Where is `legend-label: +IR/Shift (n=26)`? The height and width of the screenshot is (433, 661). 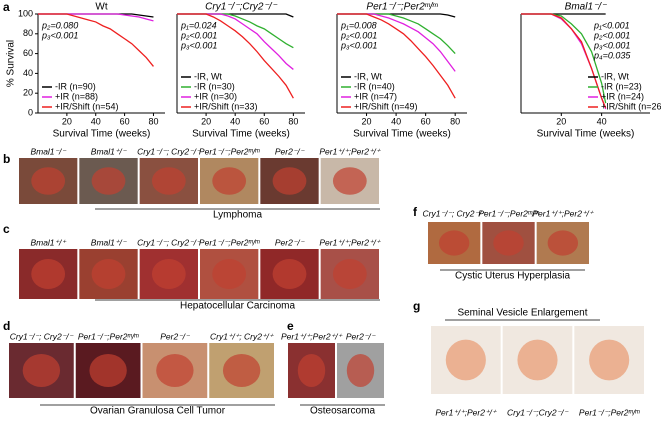
legend-label: +IR/Shift (n=26) is located at coordinates (631, 106).